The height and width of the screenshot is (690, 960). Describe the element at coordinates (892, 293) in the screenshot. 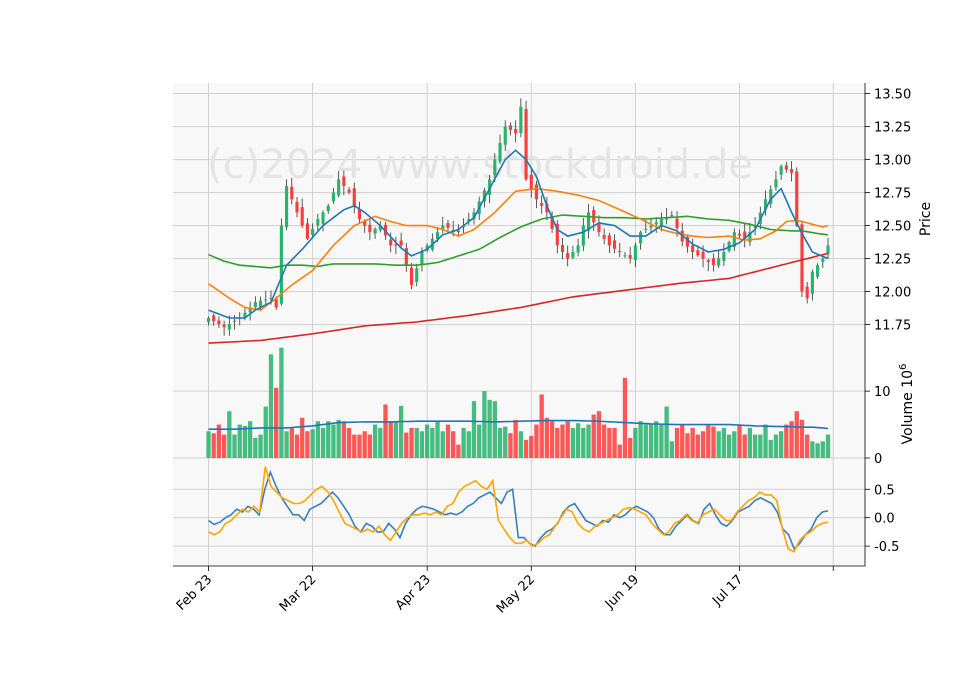

I see `price-tick-label: 12.00` at that location.